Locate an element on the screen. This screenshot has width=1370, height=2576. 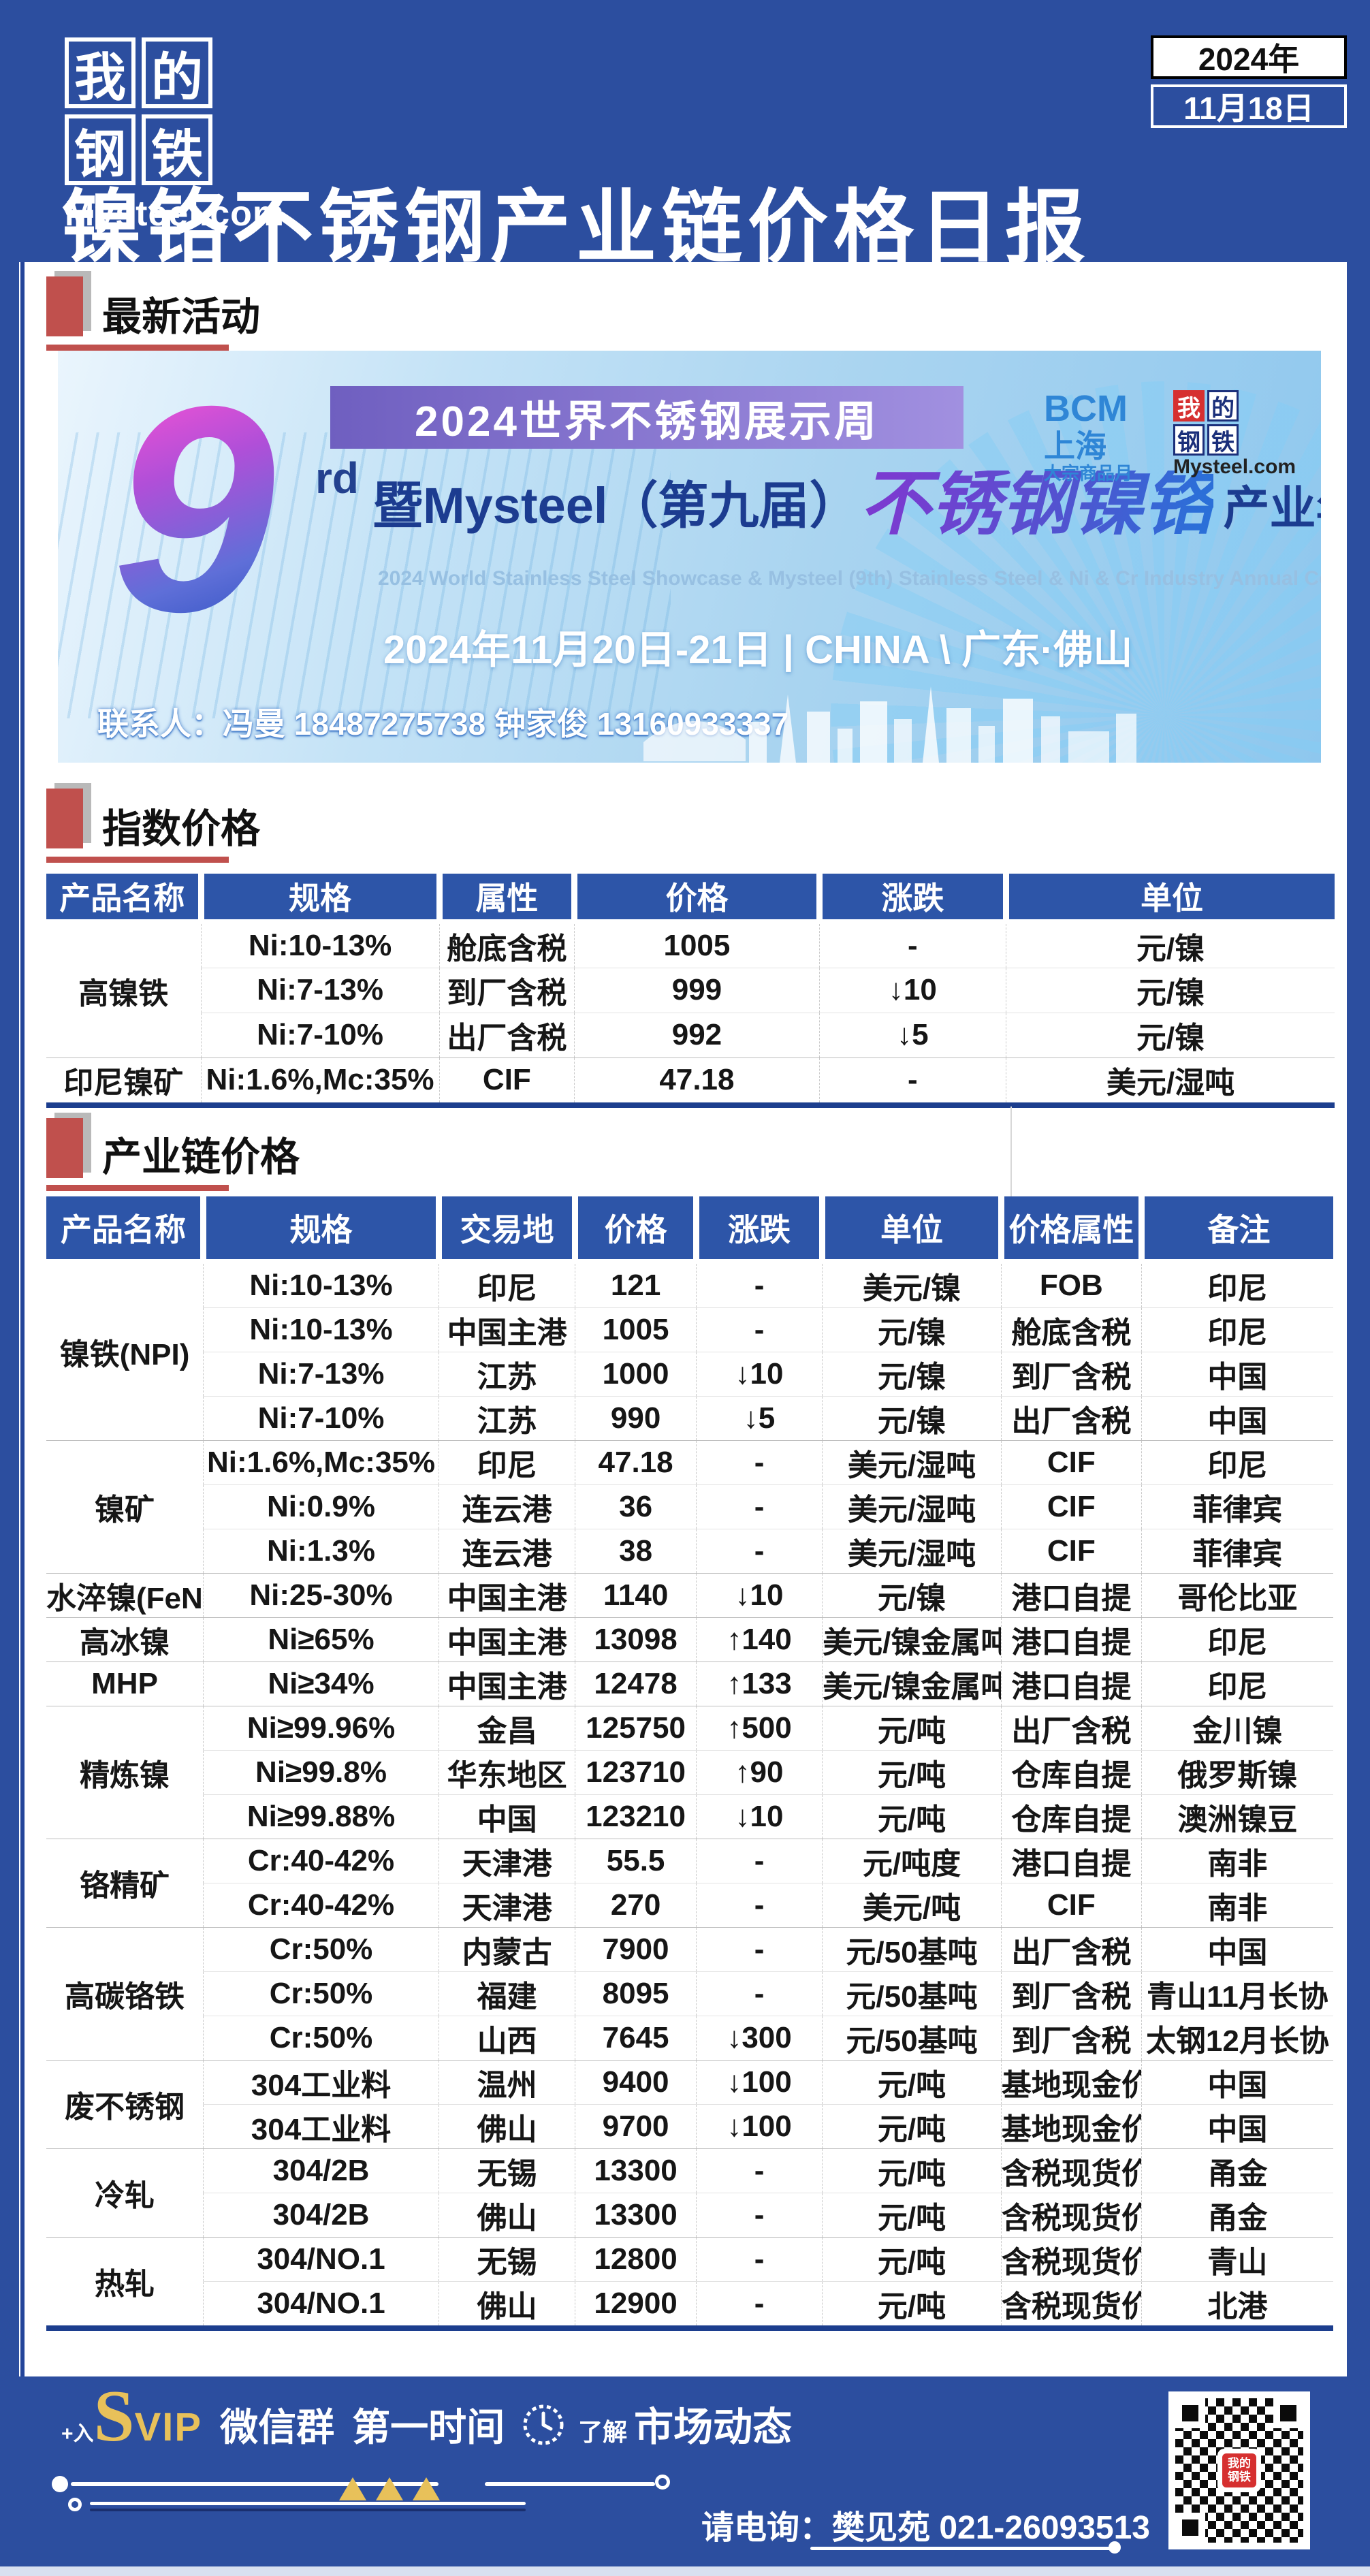
footer-decor-triangle is located at coordinates (352, 2488).